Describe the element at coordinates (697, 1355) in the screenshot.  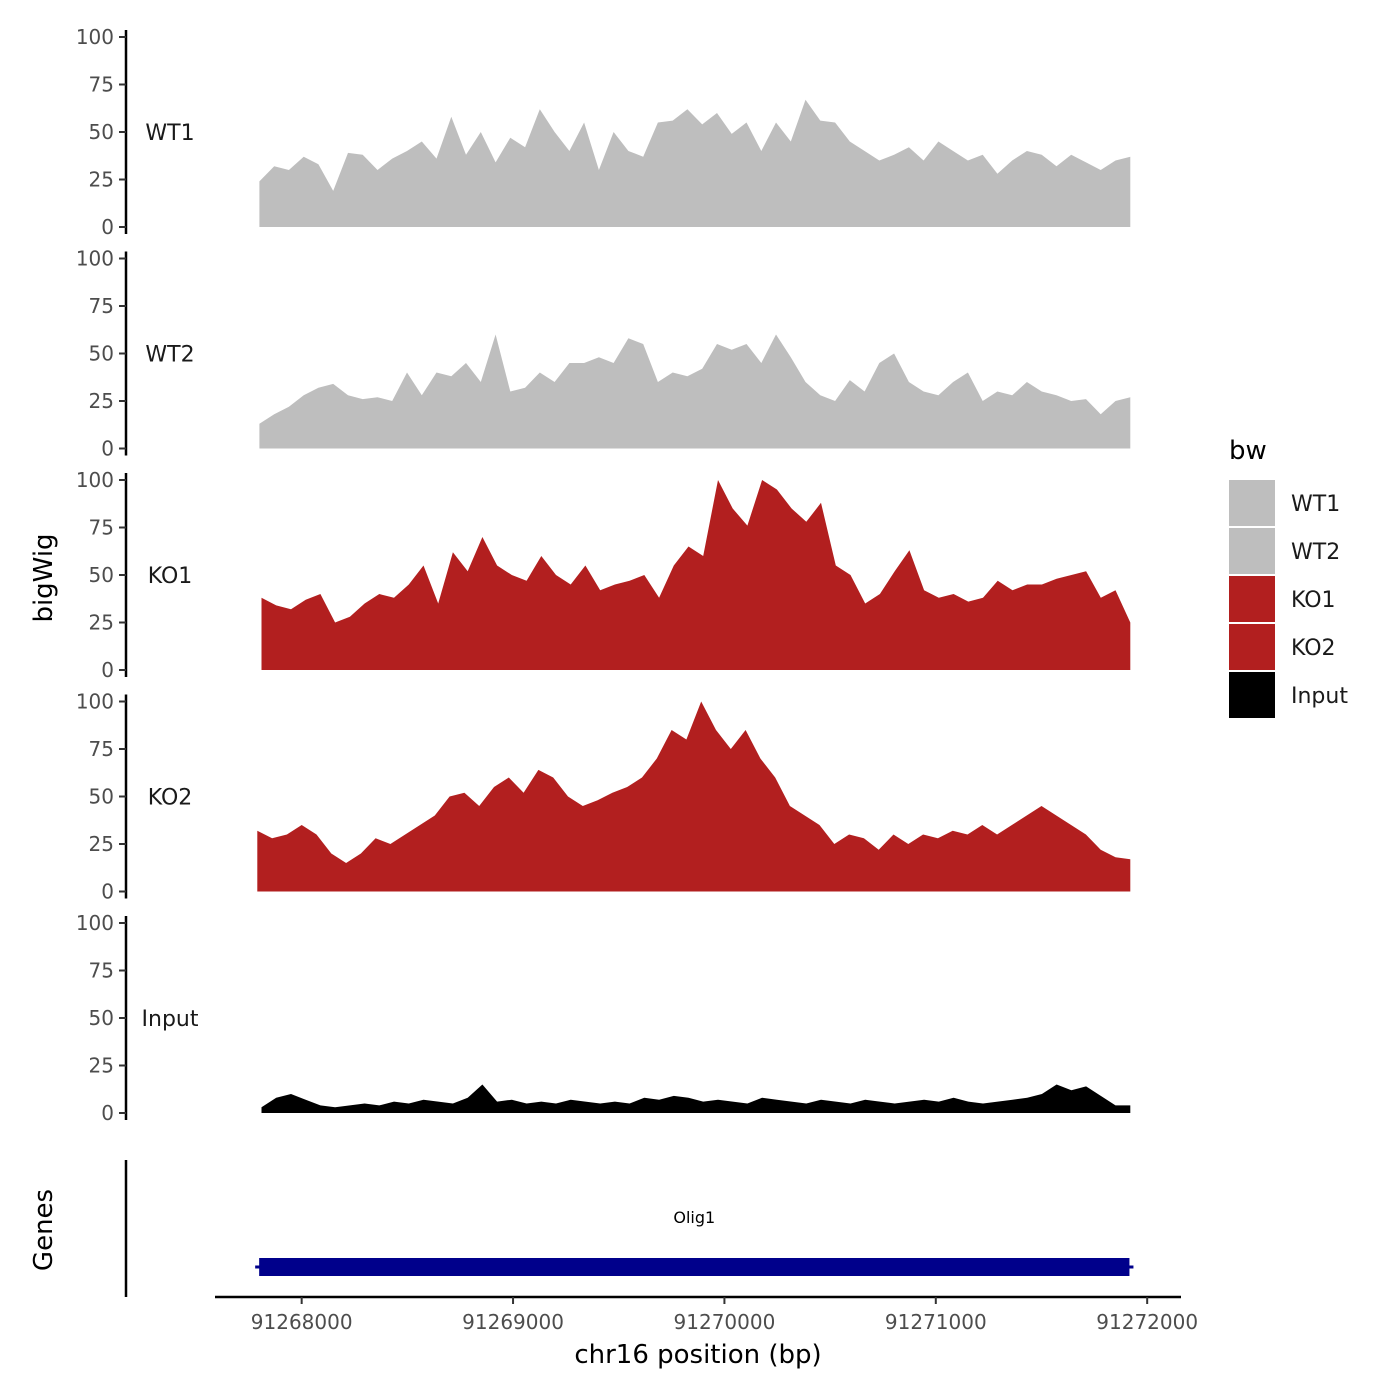
I see `x-axis-title: chr16 position (bp)` at that location.